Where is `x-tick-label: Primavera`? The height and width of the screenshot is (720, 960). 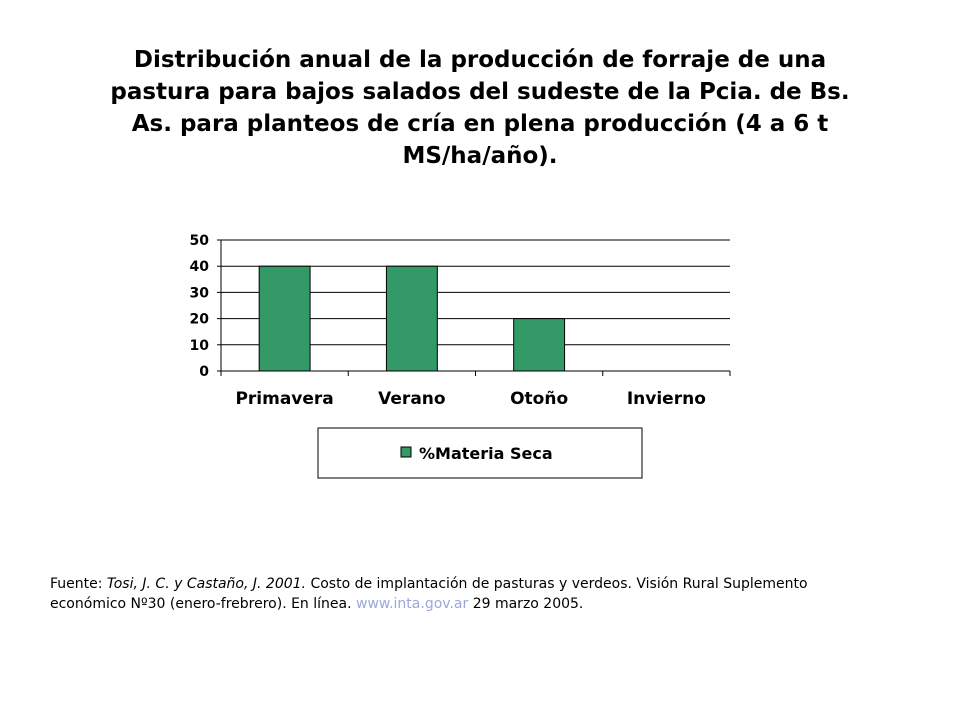
x-tick-label: Primavera is located at coordinates (284, 399).